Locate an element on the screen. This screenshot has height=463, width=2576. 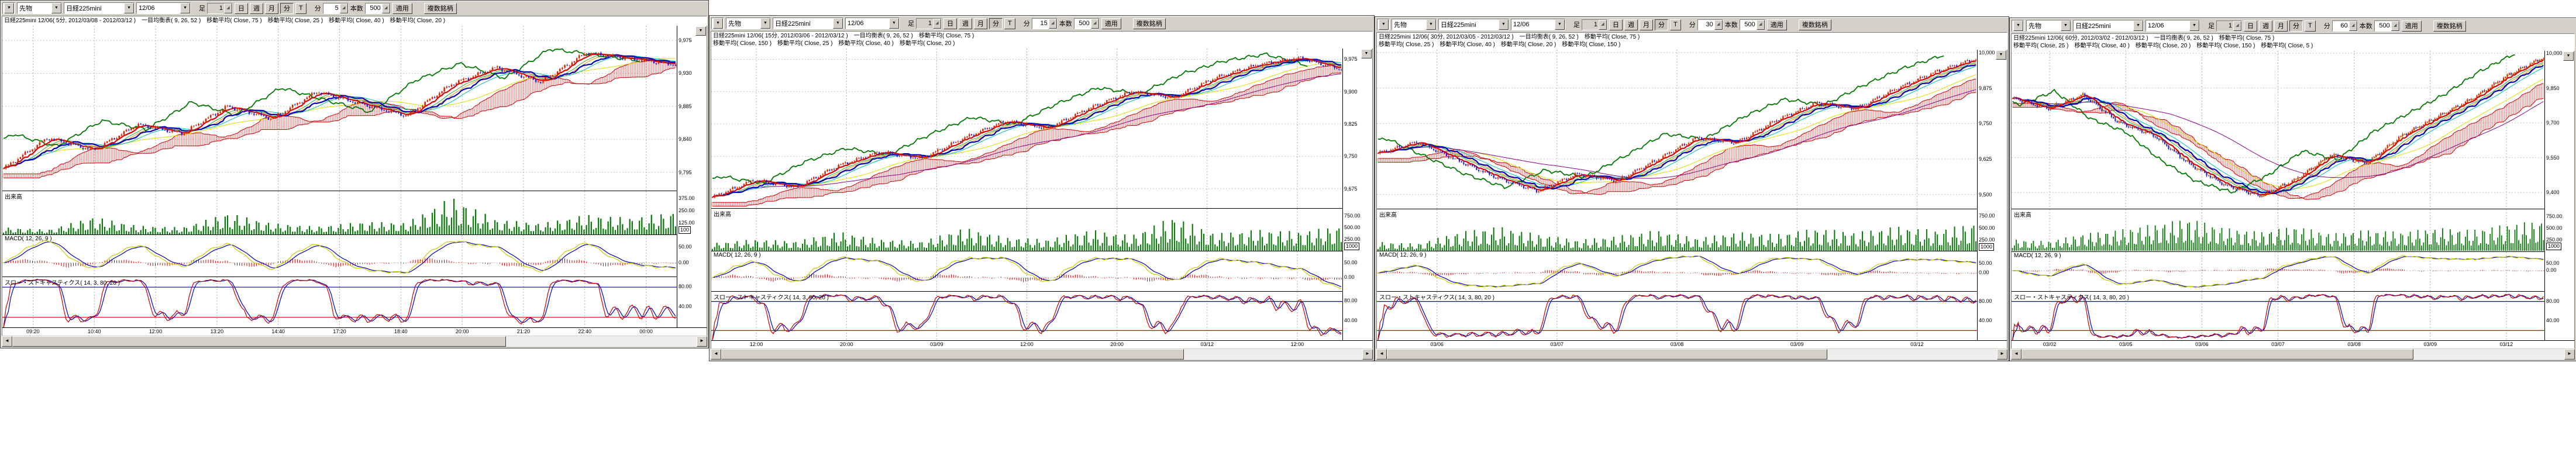
minute-spinner: 30 ◢ is located at coordinates (1710, 24).